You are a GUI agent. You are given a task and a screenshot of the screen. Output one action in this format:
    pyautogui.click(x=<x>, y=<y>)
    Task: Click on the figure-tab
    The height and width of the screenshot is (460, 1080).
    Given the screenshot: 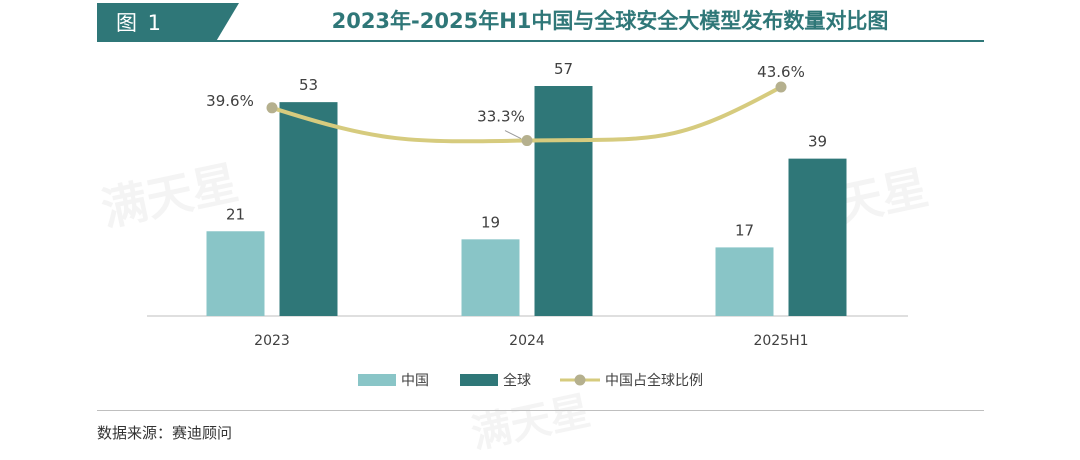 What is the action you would take?
    pyautogui.click(x=168, y=22)
    